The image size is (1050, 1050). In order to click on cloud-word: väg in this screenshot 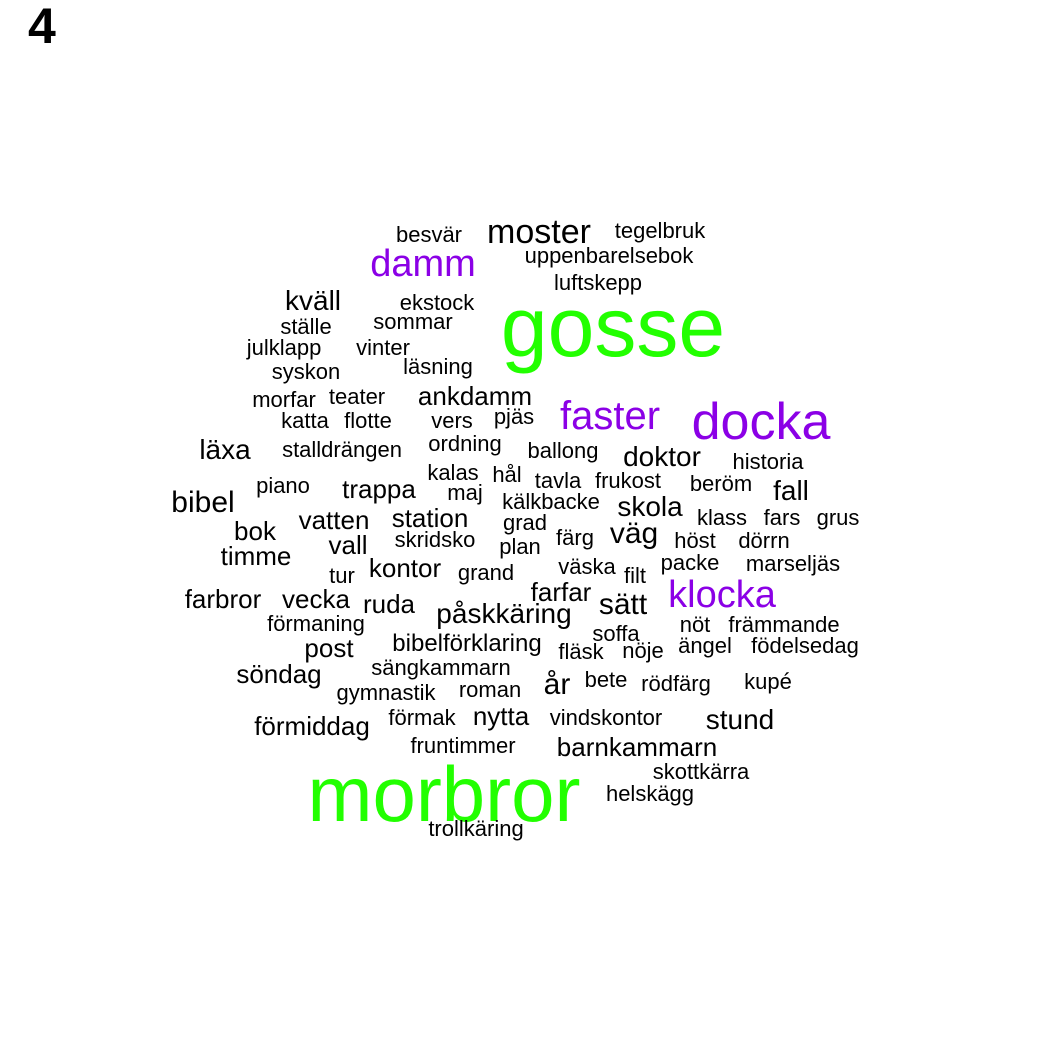, I will do `click(634, 533)`.